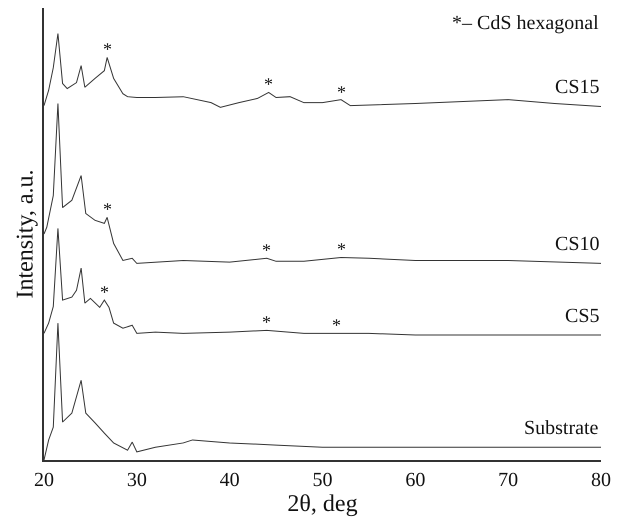 The image size is (619, 522). I want to click on x-tick-label: 50, so click(322, 480).